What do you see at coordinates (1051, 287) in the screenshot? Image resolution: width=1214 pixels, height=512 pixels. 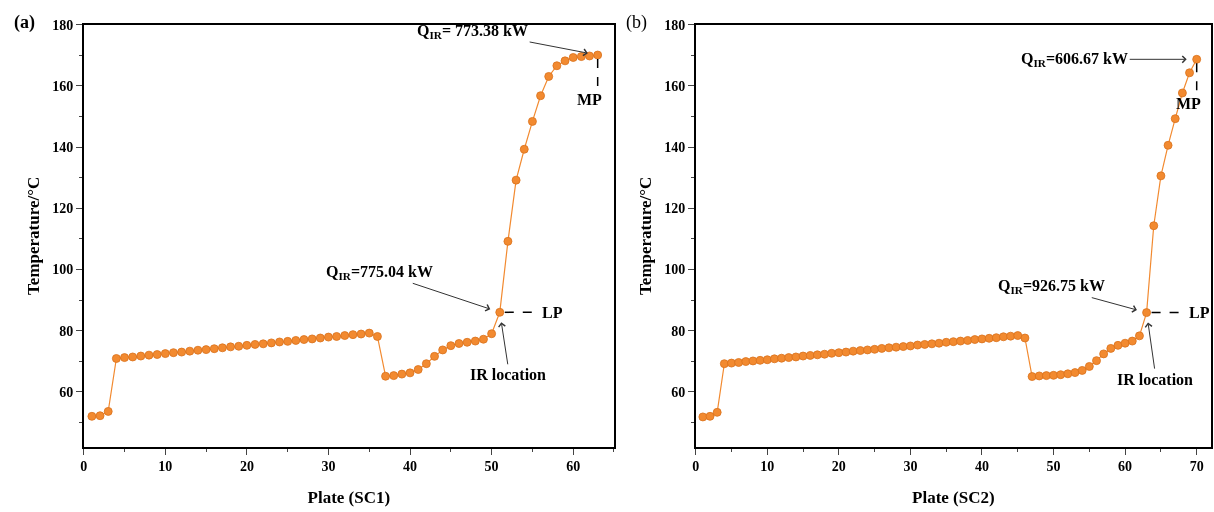 I see `annotation: Q$_{IR}$=926.75 kW` at bounding box center [1051, 287].